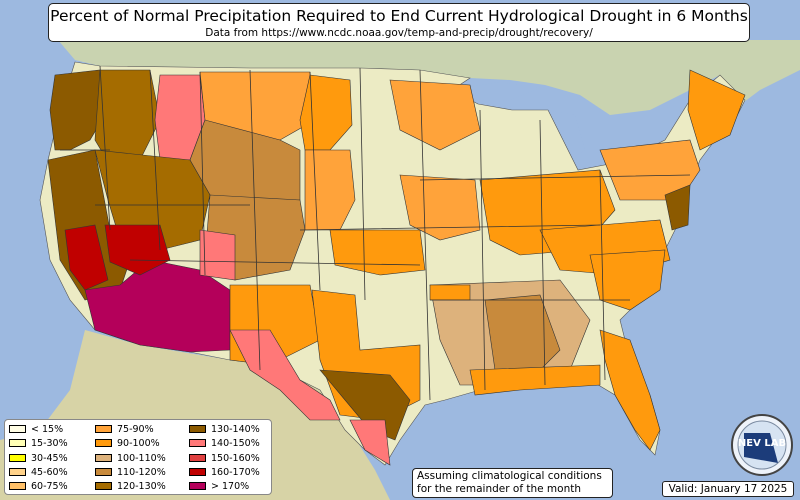  Describe the element at coordinates (49, 472) in the screenshot. I see `legend-label: 45-60%` at that location.